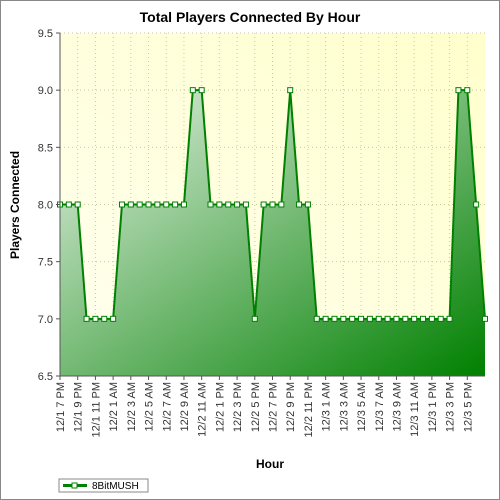 This screenshot has width=500, height=500. Describe the element at coordinates (45, 34) in the screenshot. I see `y-tick-label: 9.5` at that location.